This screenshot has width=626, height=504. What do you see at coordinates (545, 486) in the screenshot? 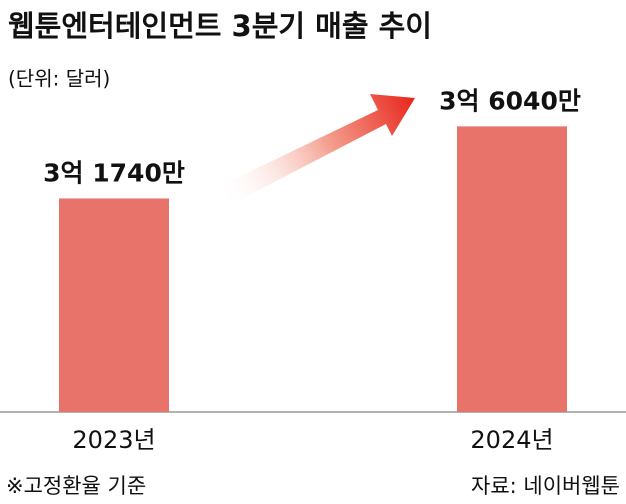
I see `source: 자료: 네이버웹툰` at bounding box center [545, 486].